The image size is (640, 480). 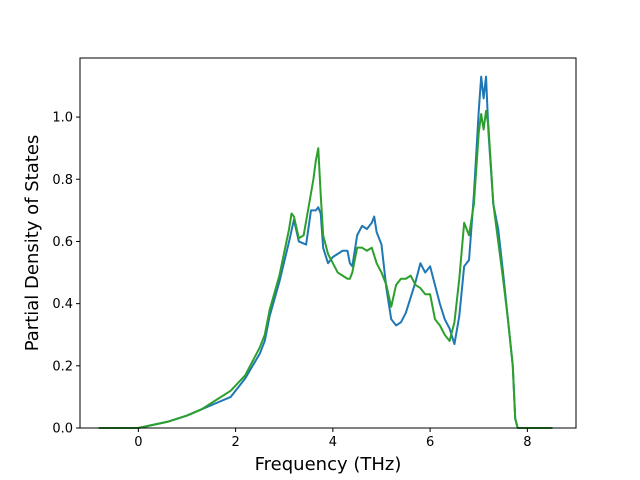 What do you see at coordinates (62, 366) in the screenshot?
I see `y-tick-label: 0.2` at bounding box center [62, 366].